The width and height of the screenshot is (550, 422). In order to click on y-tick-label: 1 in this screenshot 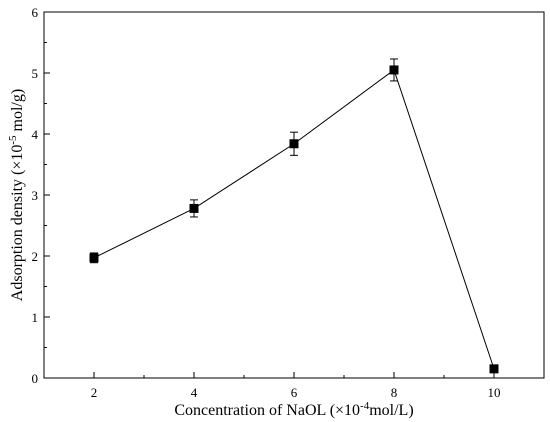, I will do `click(35, 317)`.